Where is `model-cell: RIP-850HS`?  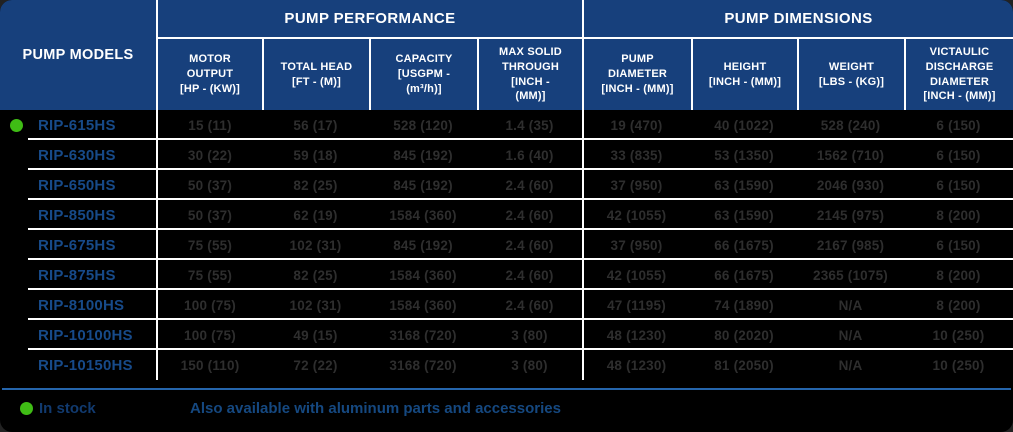
model-cell: RIP-850HS is located at coordinates (79, 215).